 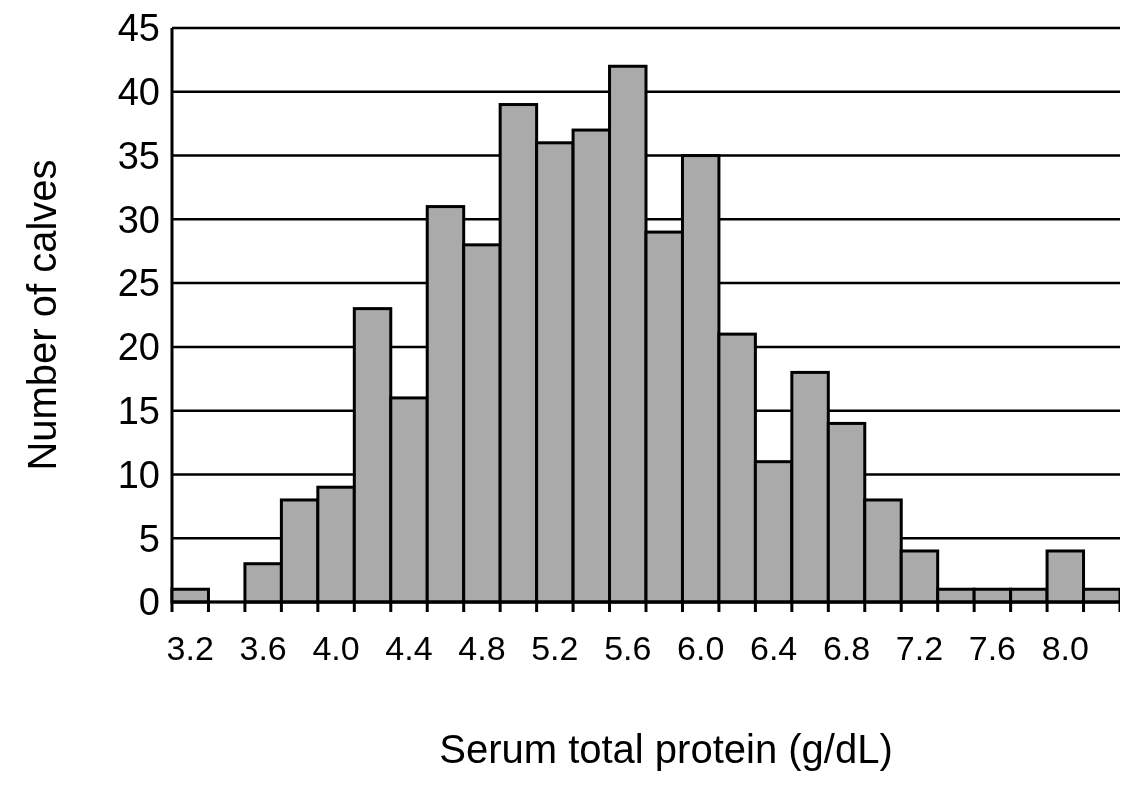 I want to click on y-tick-label: 5, so click(x=149, y=538).